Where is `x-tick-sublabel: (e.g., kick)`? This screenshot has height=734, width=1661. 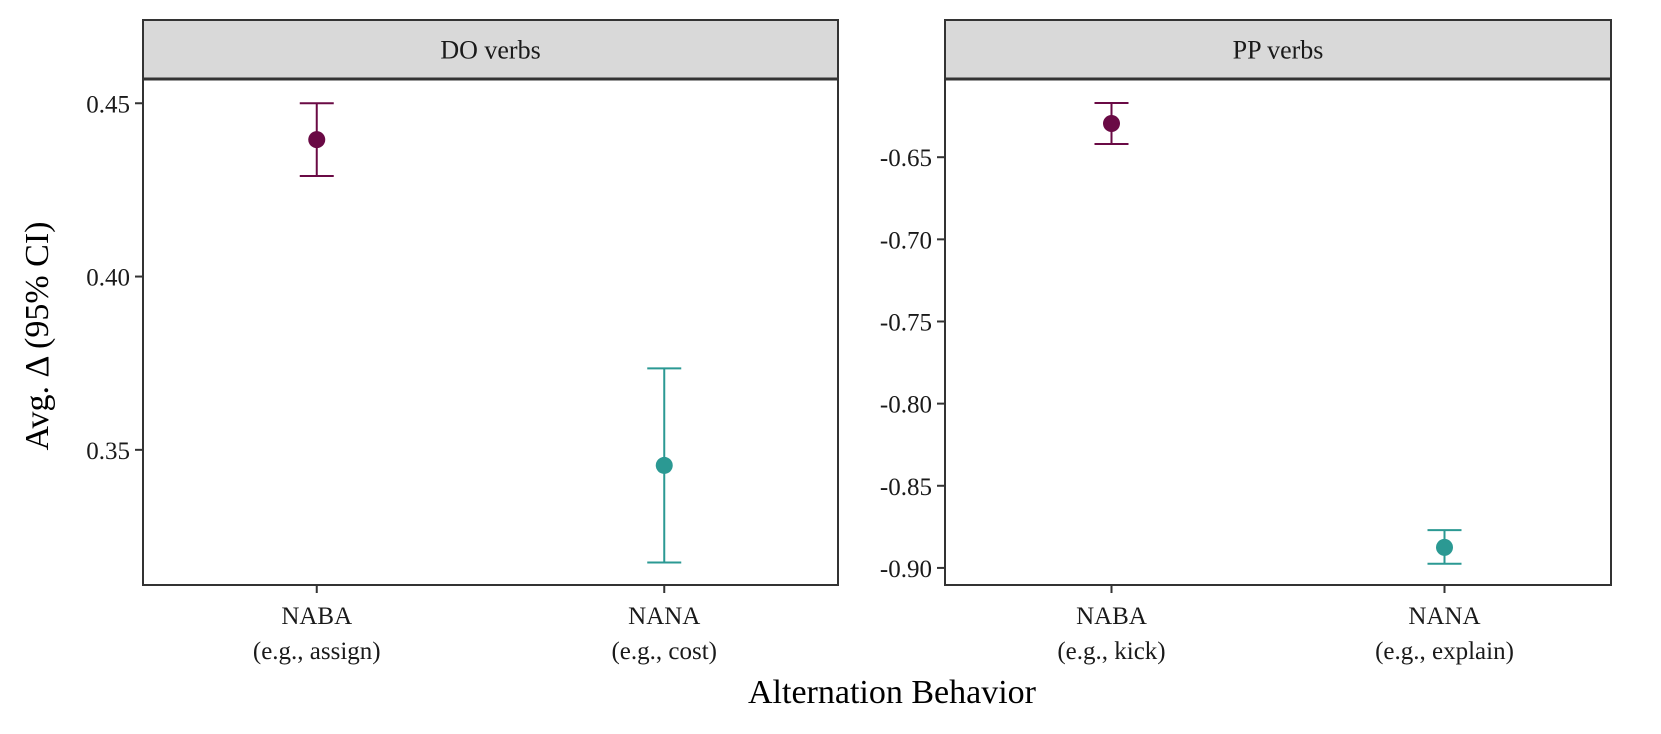 x-tick-sublabel: (e.g., kick) is located at coordinates (1111, 651).